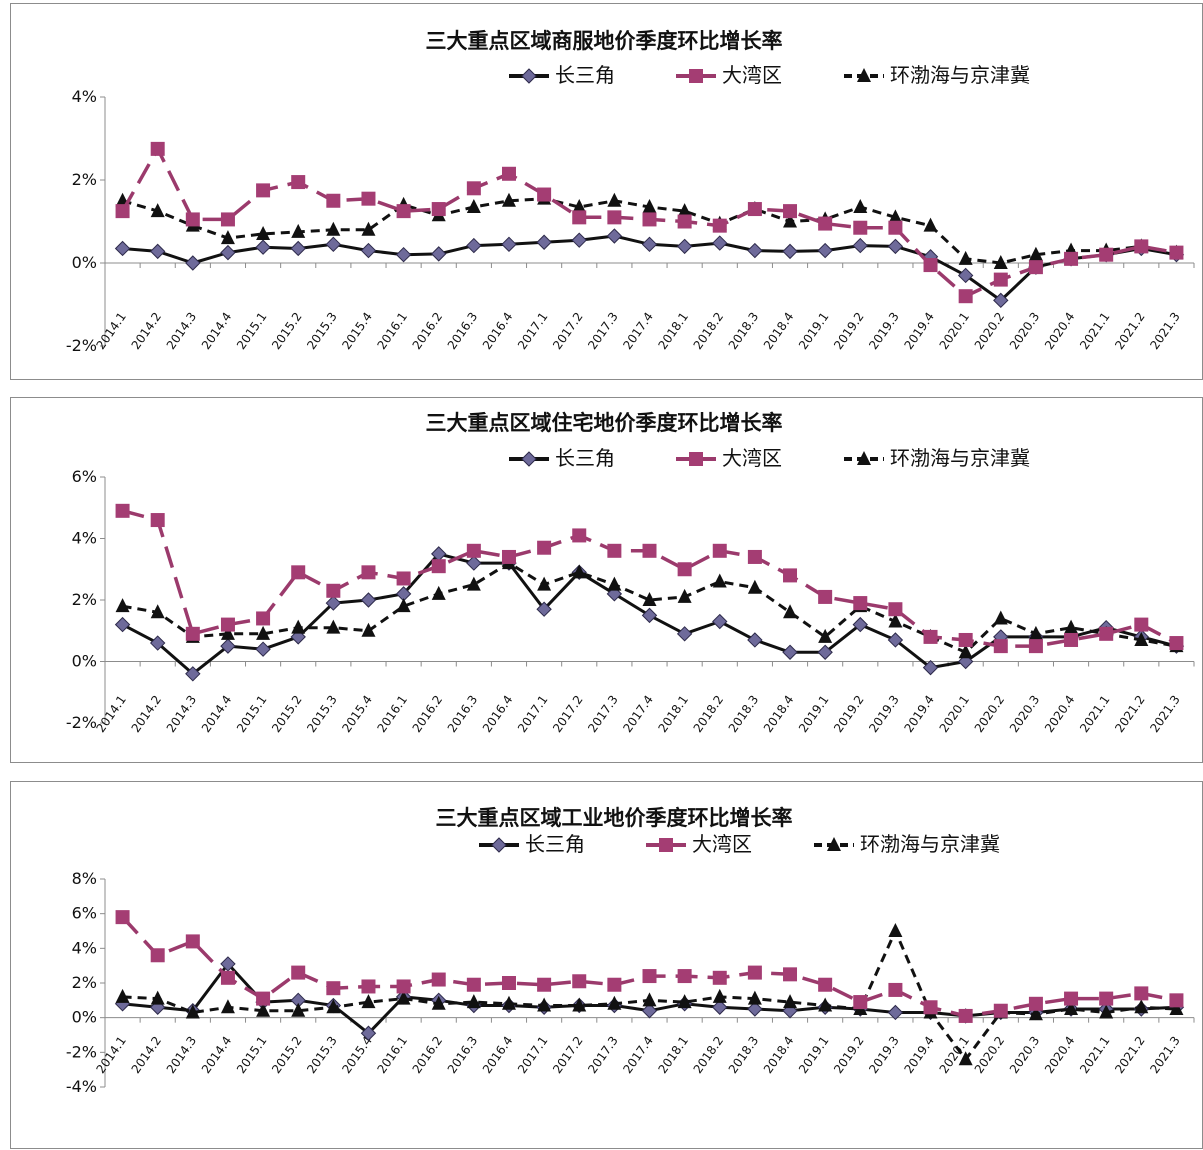  I want to click on y-tick-label: -2%, so click(81, 1051).